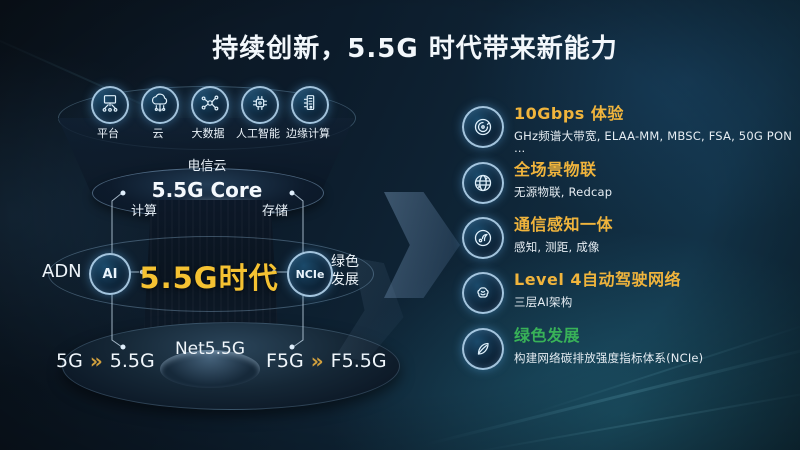  Describe the element at coordinates (537, 182) in the screenshot. I see `list-item: 全场景物联 无源物联, Redcap` at that location.